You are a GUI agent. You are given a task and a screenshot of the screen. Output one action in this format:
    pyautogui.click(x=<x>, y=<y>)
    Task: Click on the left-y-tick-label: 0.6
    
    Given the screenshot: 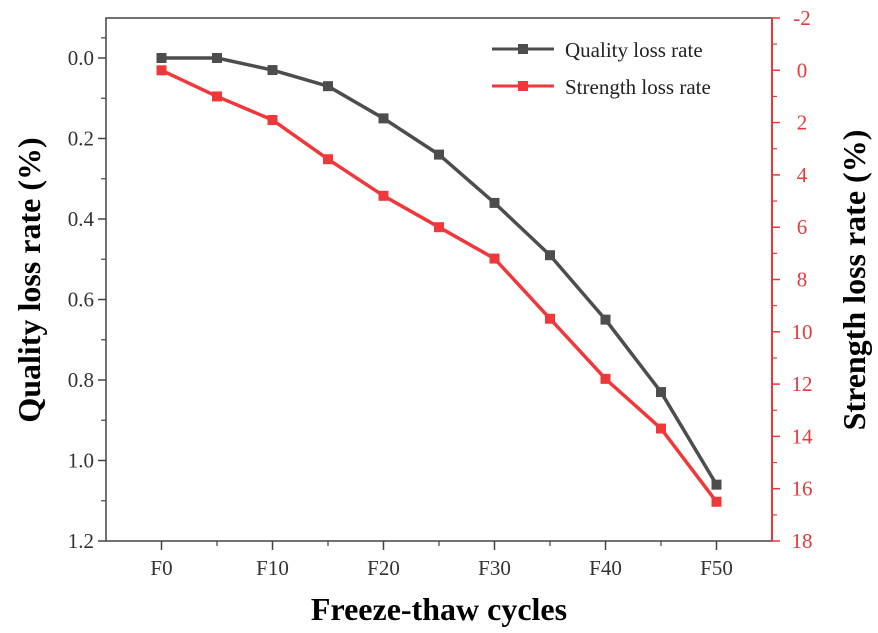 What is the action you would take?
    pyautogui.click(x=81, y=300)
    